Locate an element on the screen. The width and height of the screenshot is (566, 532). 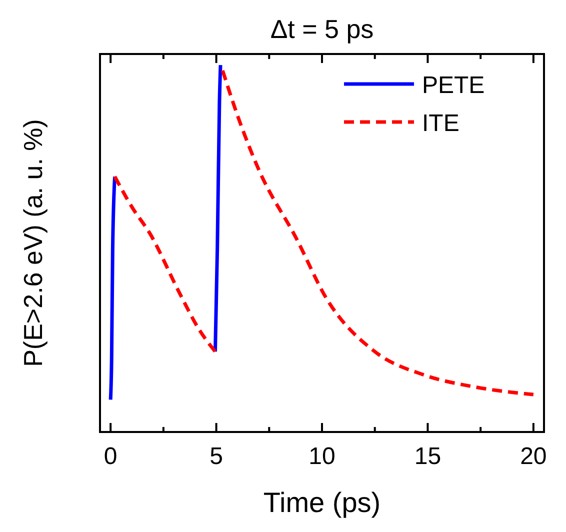
chart-title: Δt = 5 ps is located at coordinates (322, 29).